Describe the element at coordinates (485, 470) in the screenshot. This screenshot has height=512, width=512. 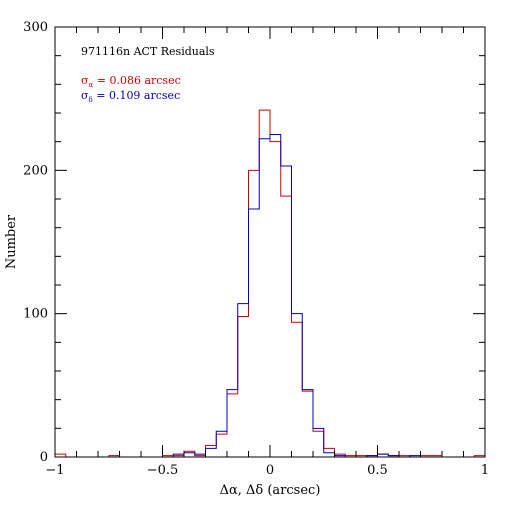
I see `x-tick-label: 1` at that location.